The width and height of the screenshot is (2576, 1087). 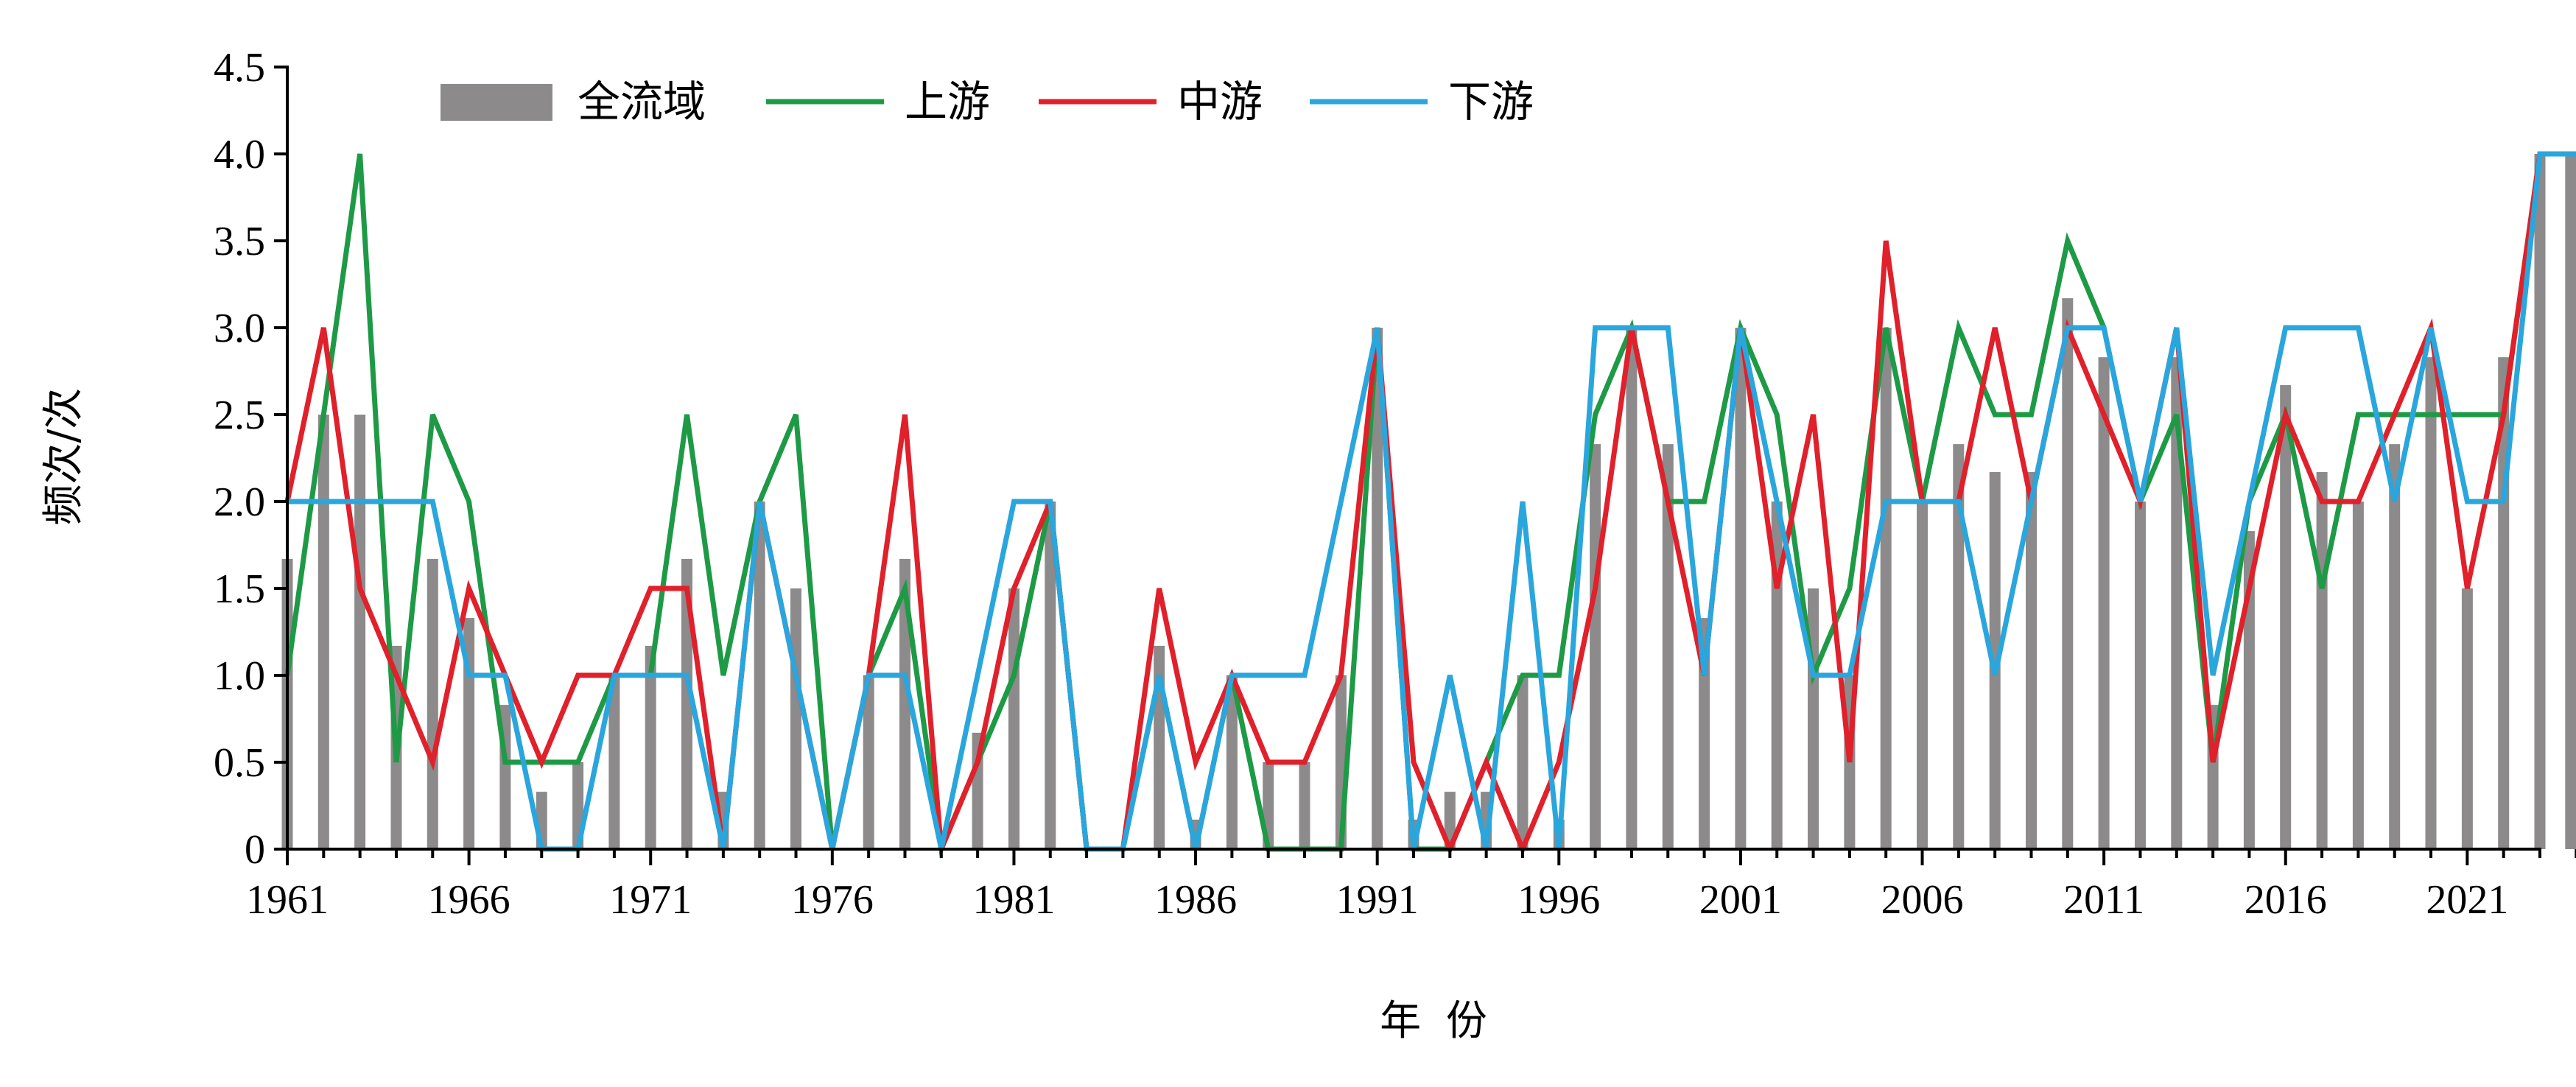 What do you see at coordinates (1813, 718) in the screenshot?
I see `bar-2003` at bounding box center [1813, 718].